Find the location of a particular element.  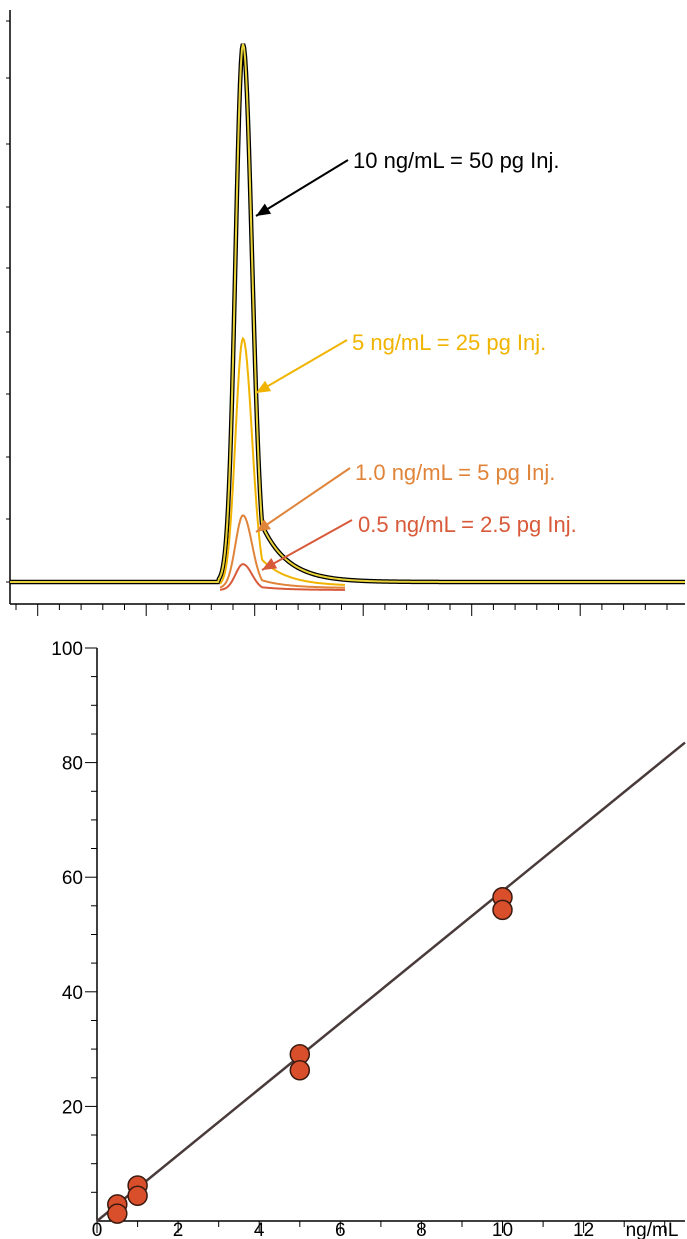

series-label: 5 ng/mL = 25 pg Inj. is located at coordinates (449, 342).